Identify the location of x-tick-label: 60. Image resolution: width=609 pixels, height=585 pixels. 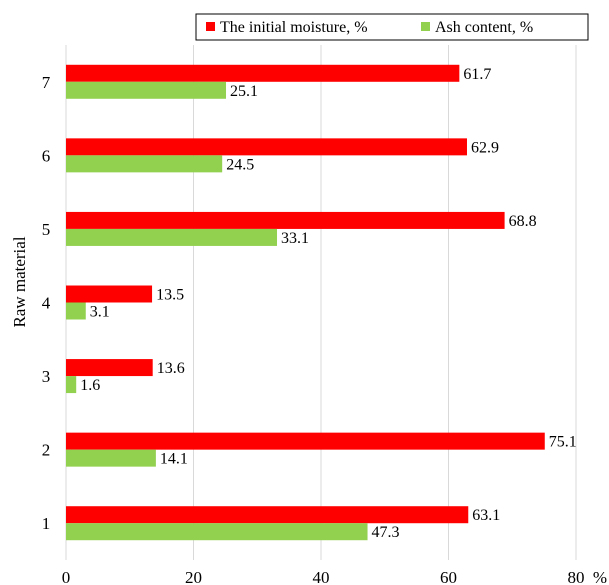
(448, 576).